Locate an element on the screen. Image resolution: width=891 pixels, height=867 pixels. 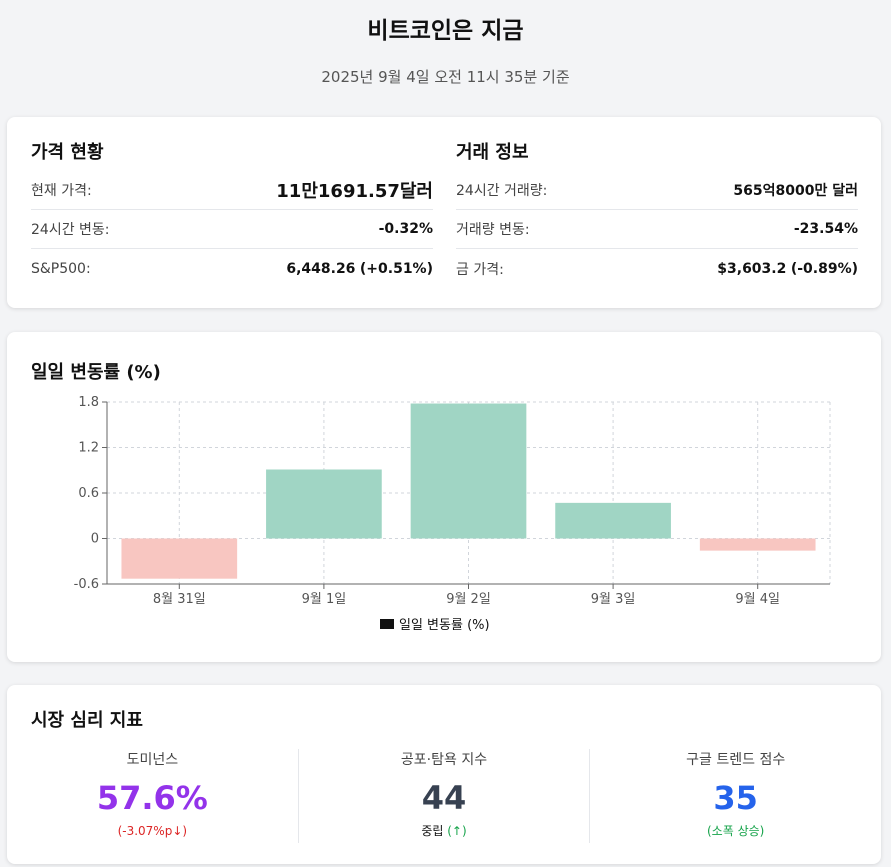
volume-value: 565억8000만 달러 is located at coordinates (795, 191).